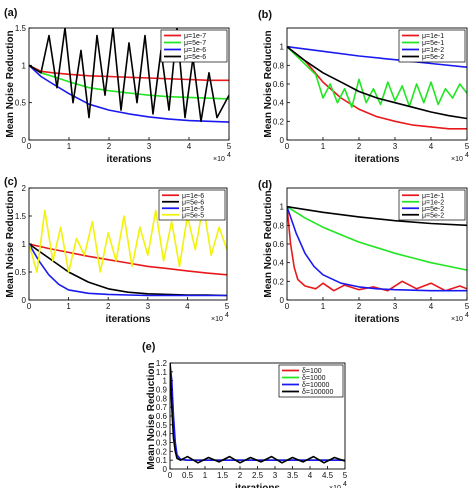 The width and height of the screenshot is (474, 488). I want to click on y-tick-label: 0.8, so click(279, 65).